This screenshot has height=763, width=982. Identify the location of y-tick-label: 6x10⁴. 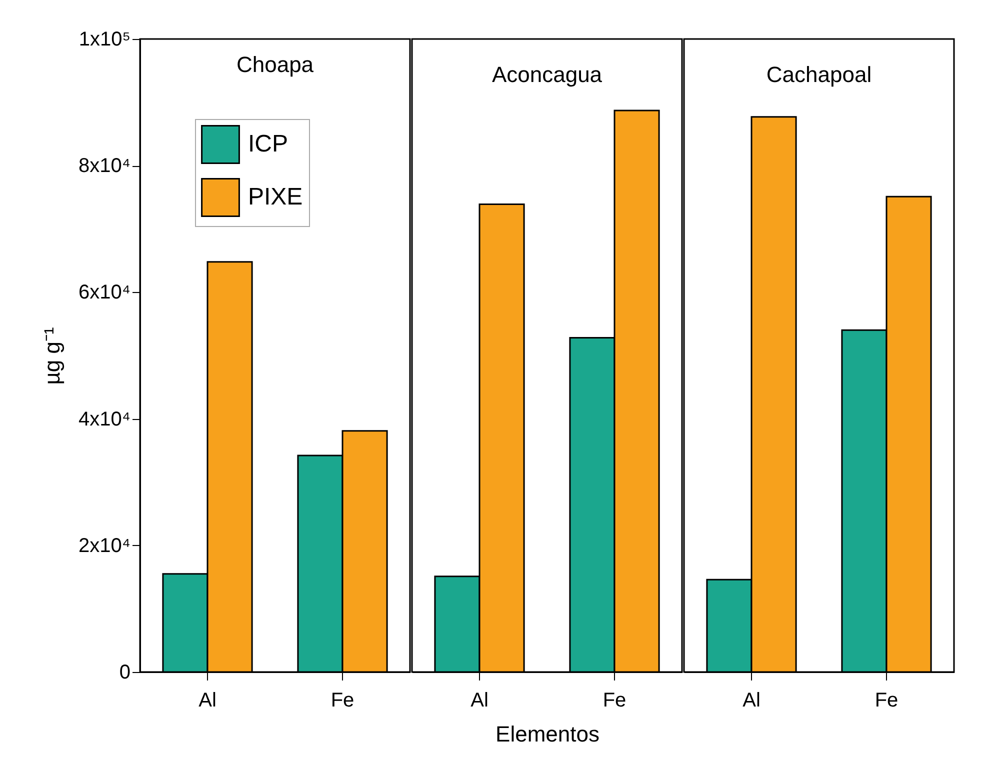
(104, 293).